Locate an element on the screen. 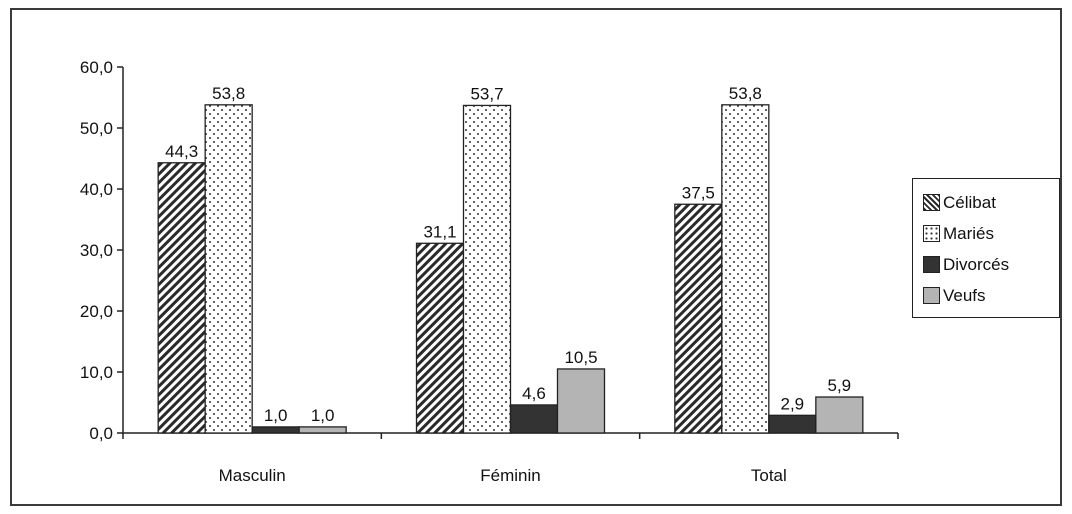 The height and width of the screenshot is (514, 1072). data-label: 4,6 is located at coordinates (534, 393).